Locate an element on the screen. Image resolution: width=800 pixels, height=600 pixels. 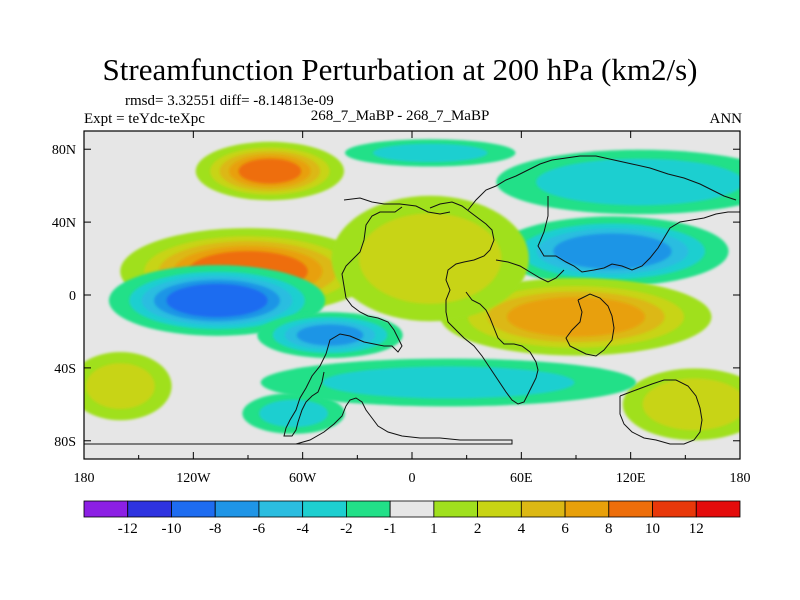
x-tick-label: 120W is located at coordinates (193, 478).